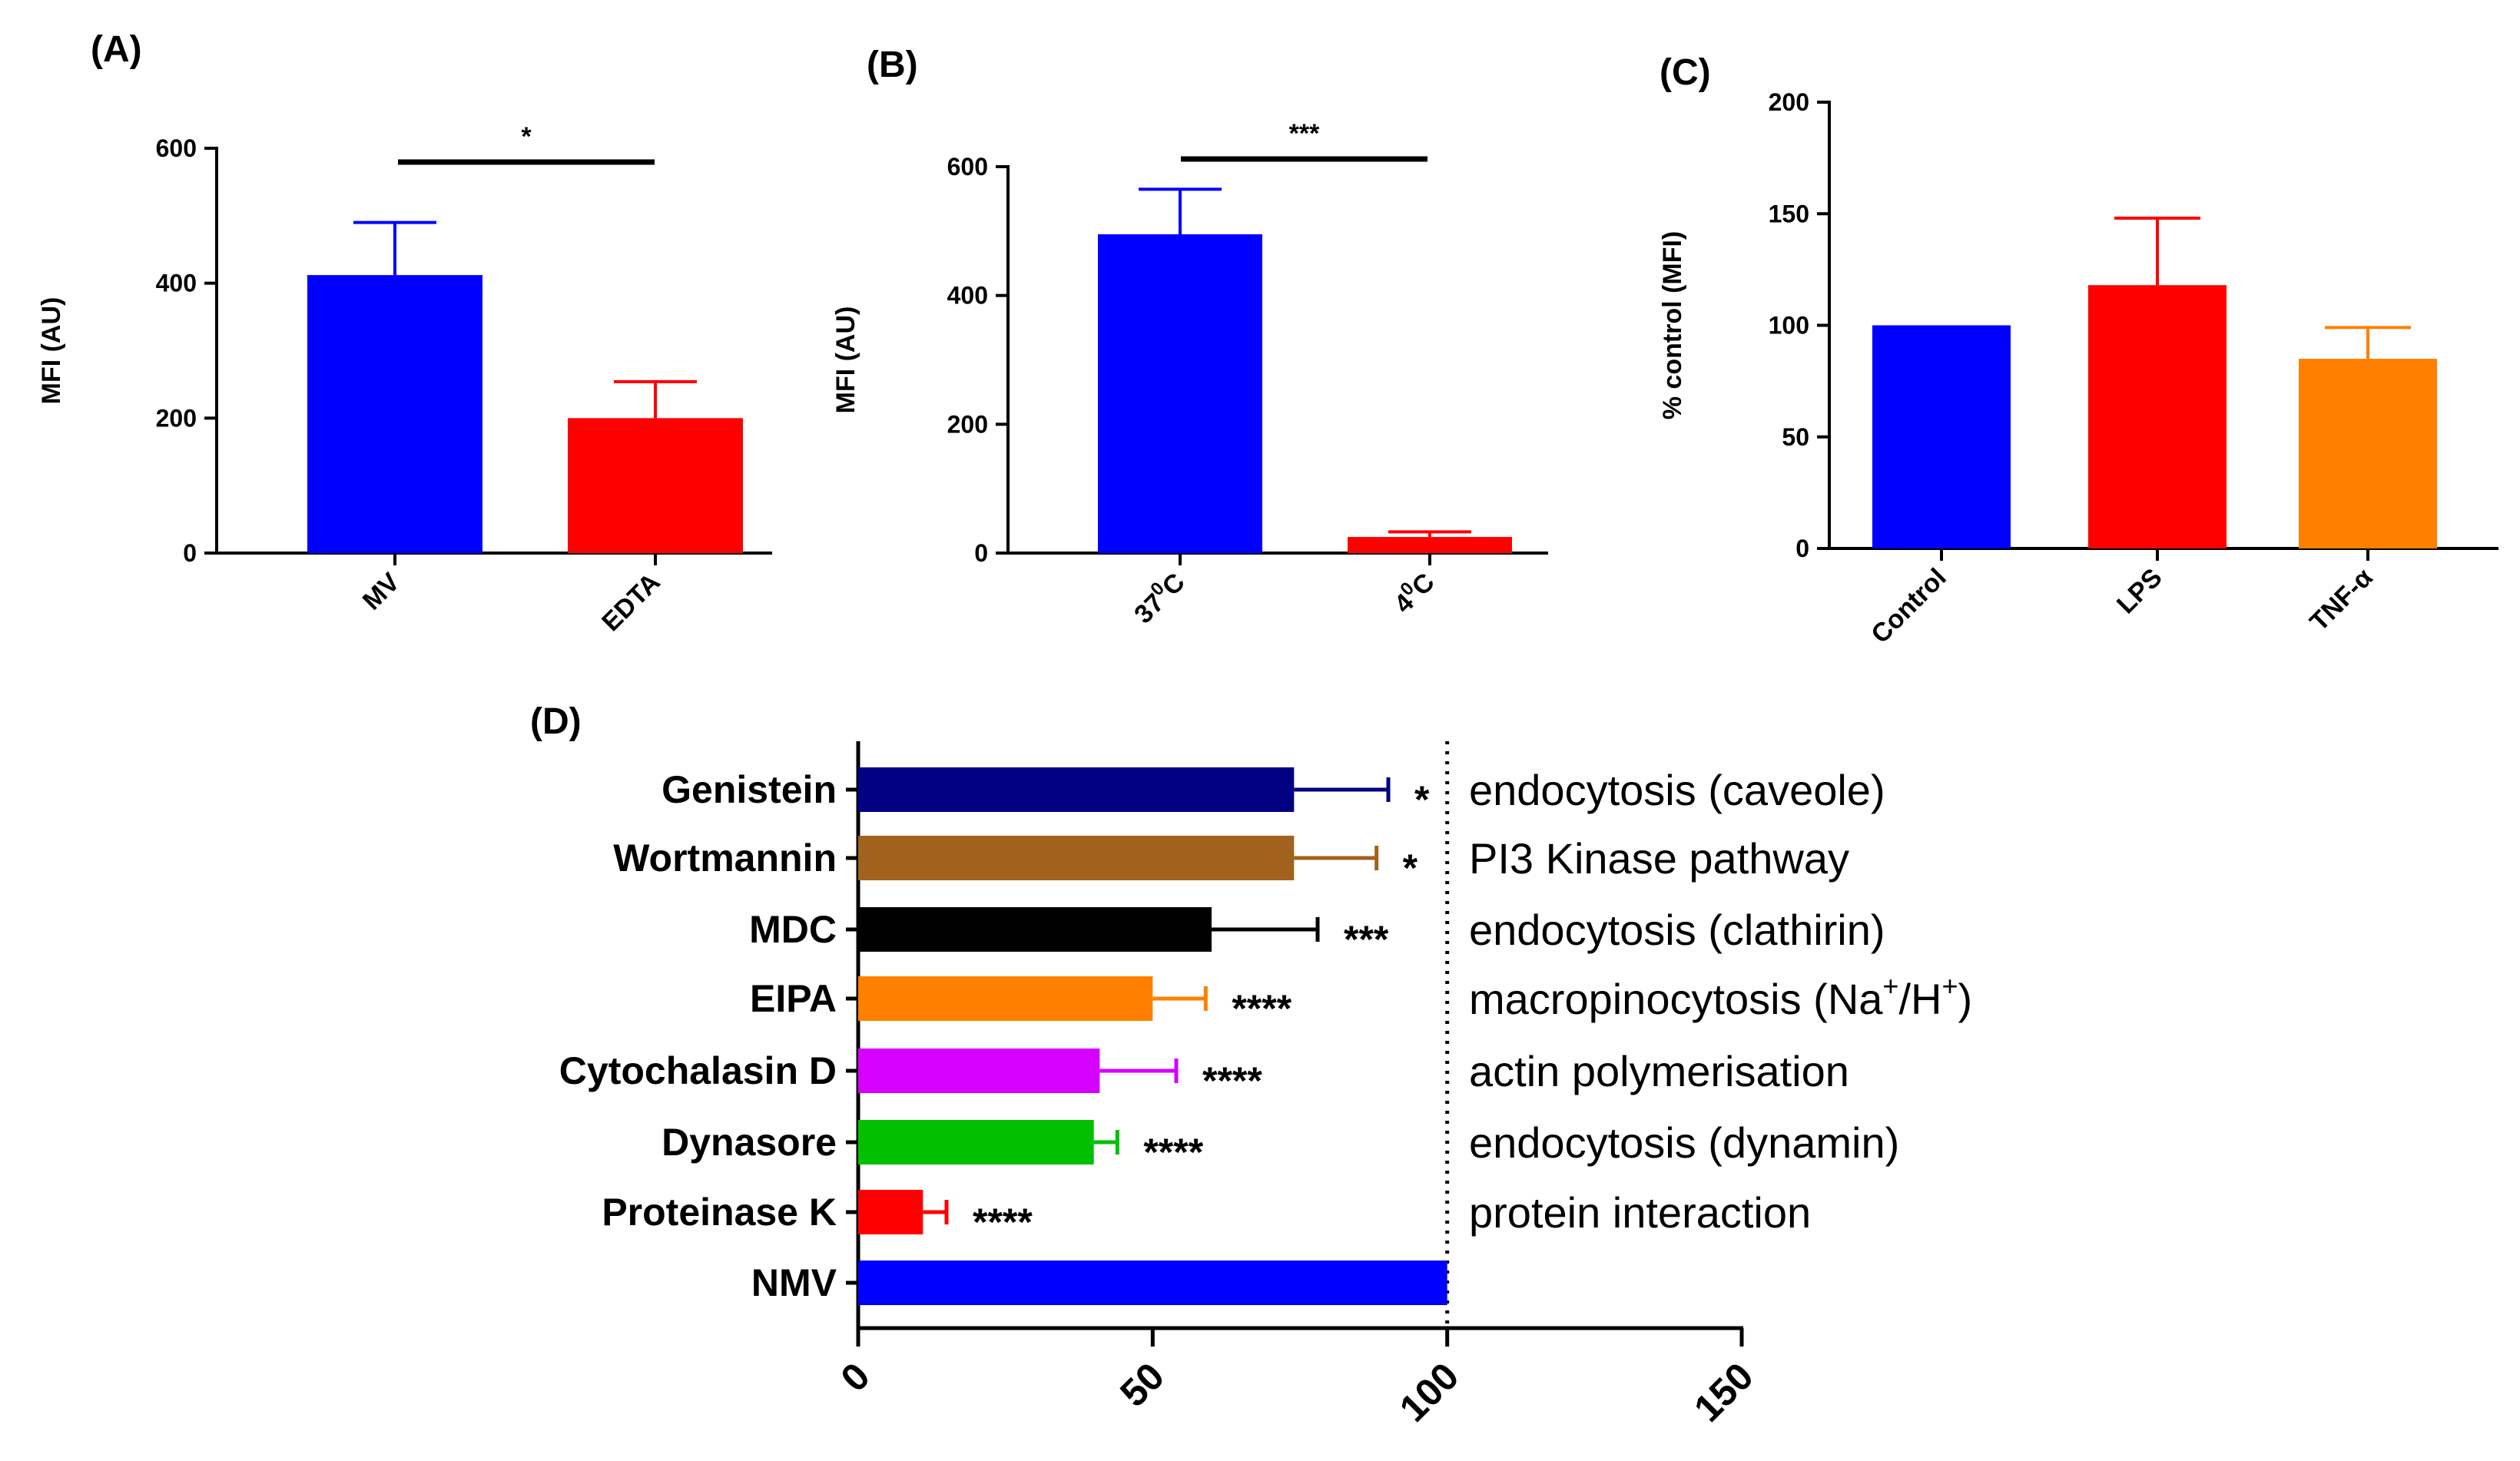 This screenshot has width=2520, height=1461. What do you see at coordinates (893, 65) in the screenshot?
I see `panel-label: (B)` at bounding box center [893, 65].